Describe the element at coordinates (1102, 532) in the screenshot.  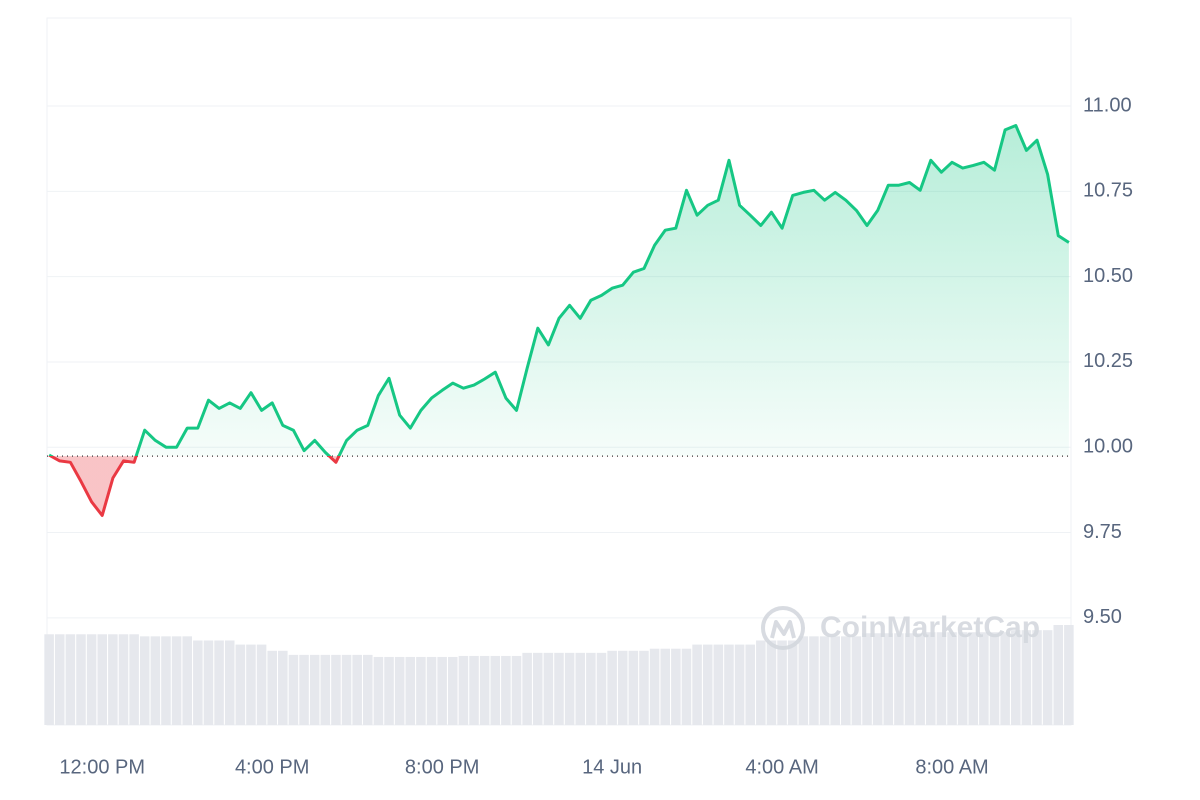
I see `y-tick-label: 9.75` at that location.